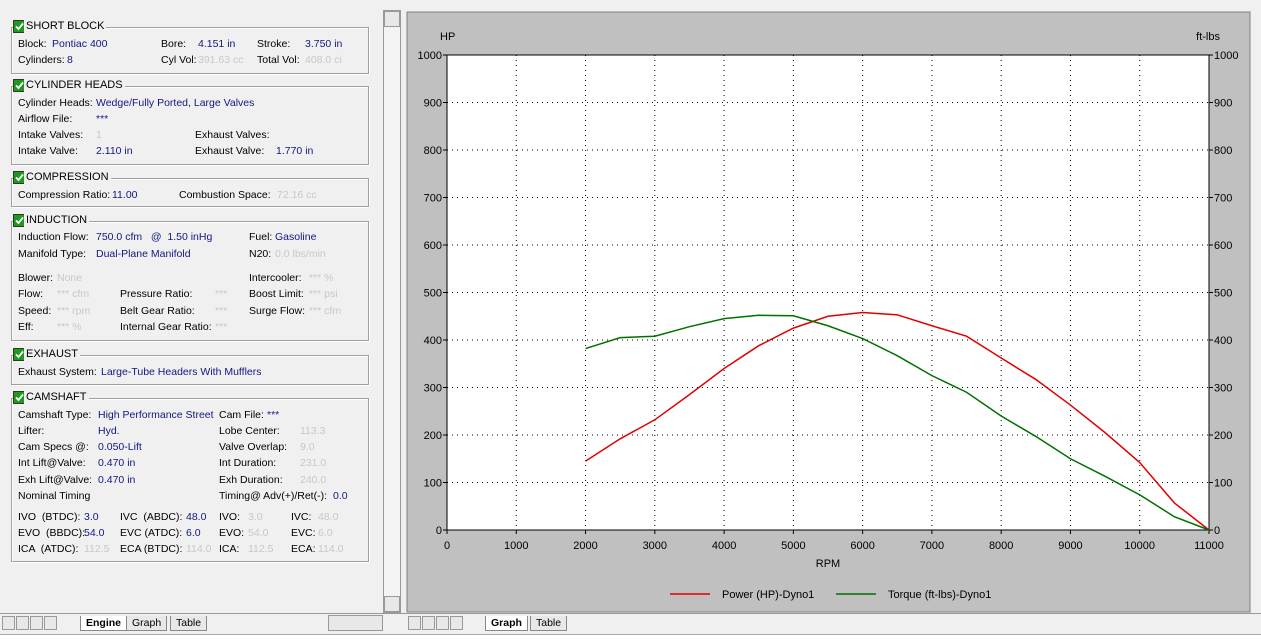 The image size is (1261, 644). Describe the element at coordinates (55, 480) in the screenshot. I see `field-label: Exh Lift@Valve:` at that location.